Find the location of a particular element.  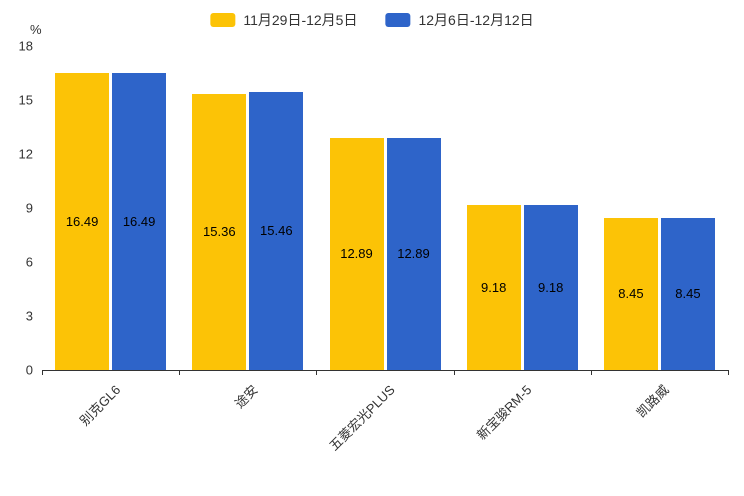

legend-swatch-week2 is located at coordinates (398, 20).